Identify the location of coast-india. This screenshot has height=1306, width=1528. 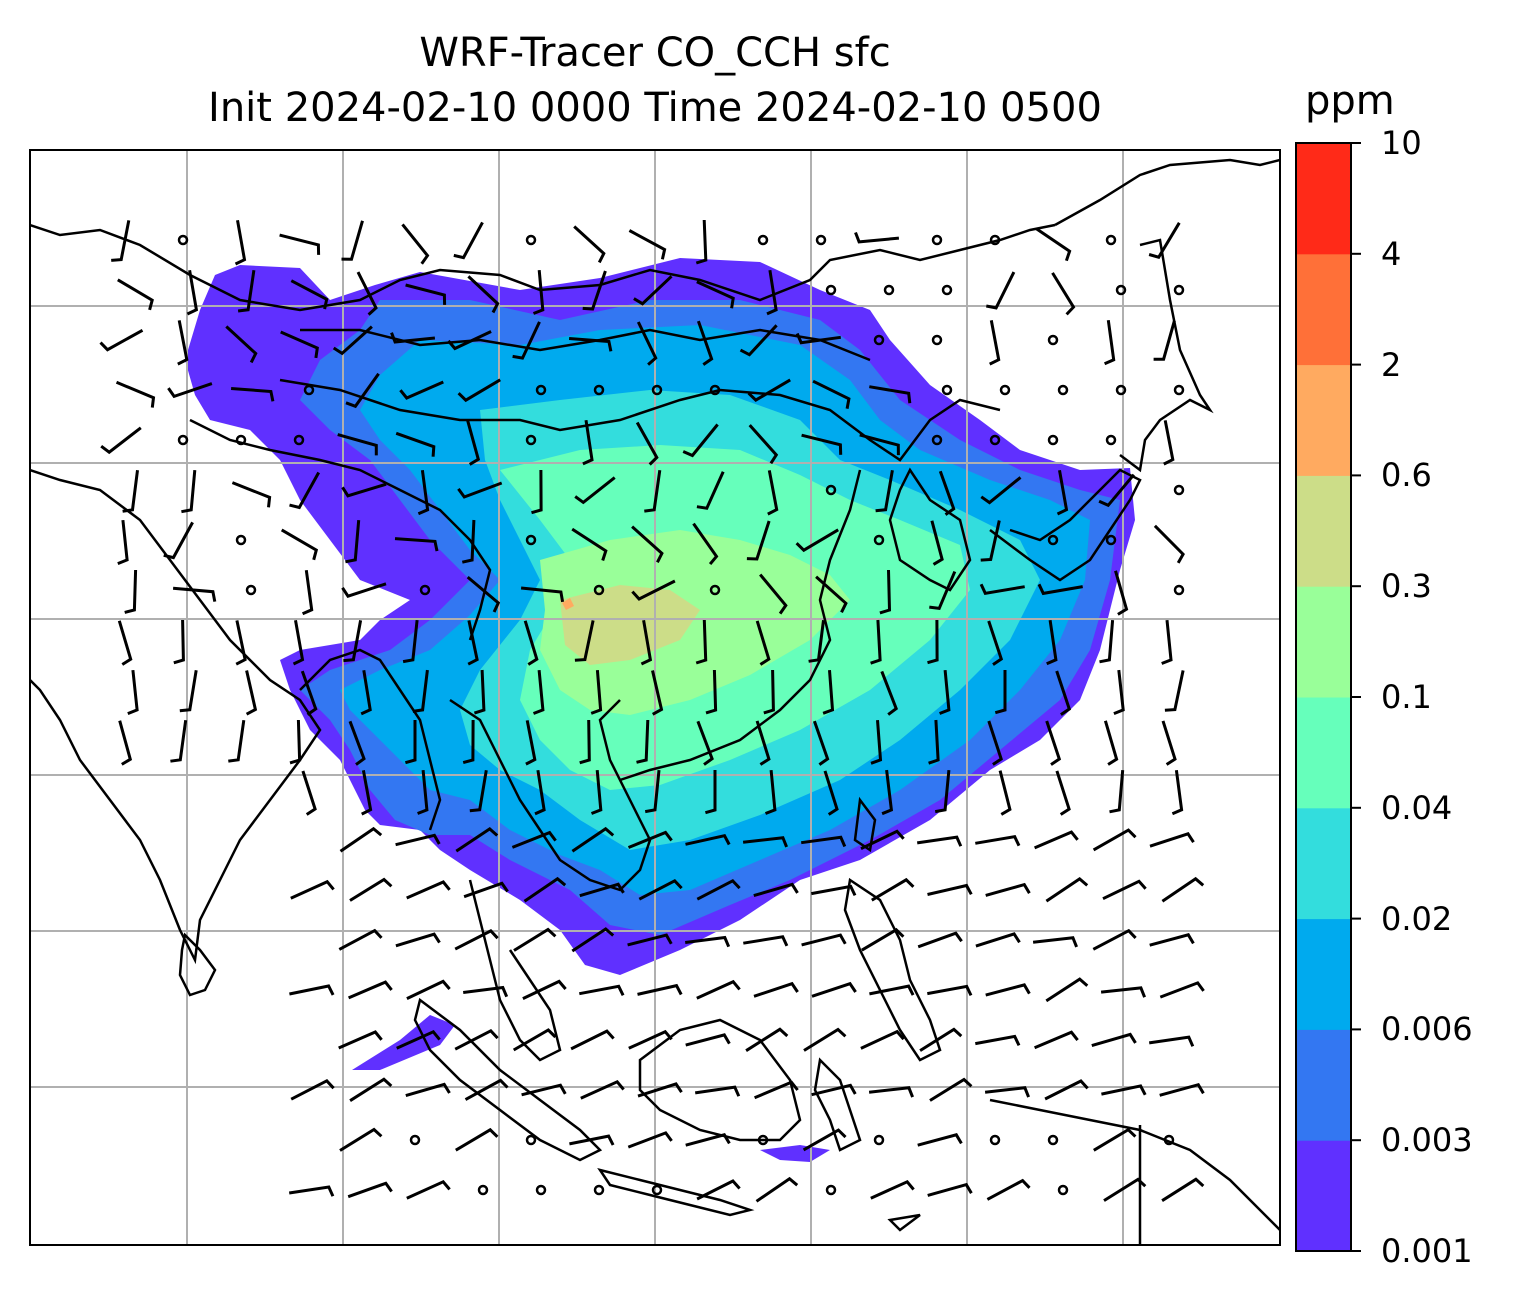
(176, 716).